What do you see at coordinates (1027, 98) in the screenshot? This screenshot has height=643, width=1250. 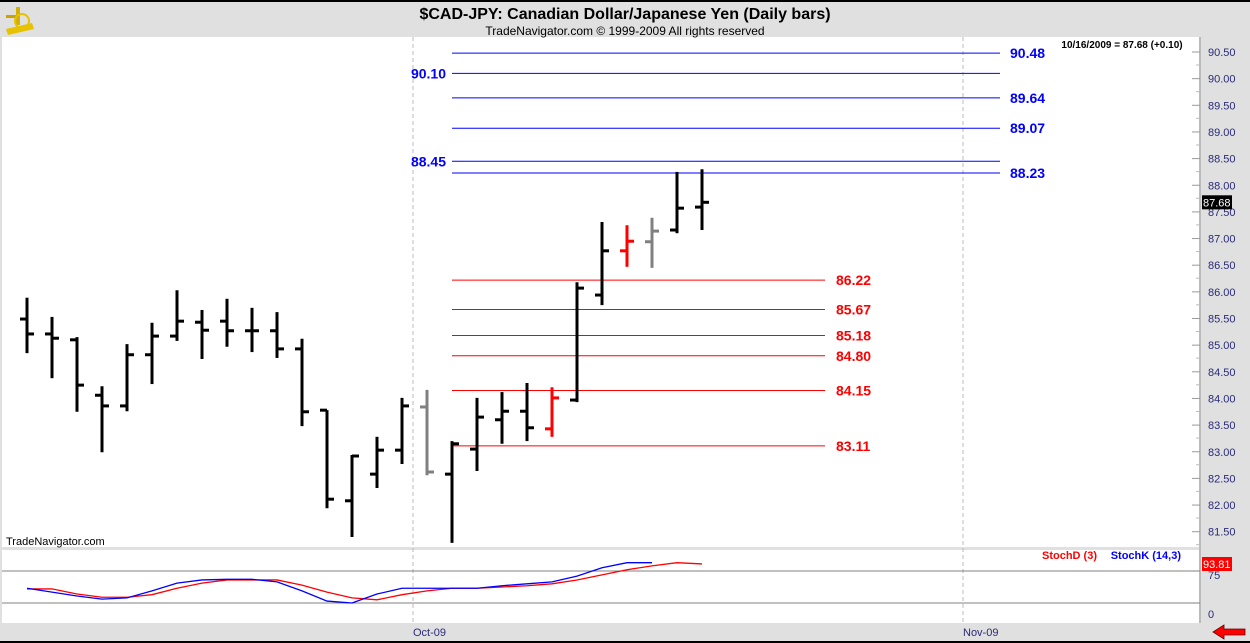 I see `resistance-label: 89.64` at bounding box center [1027, 98].